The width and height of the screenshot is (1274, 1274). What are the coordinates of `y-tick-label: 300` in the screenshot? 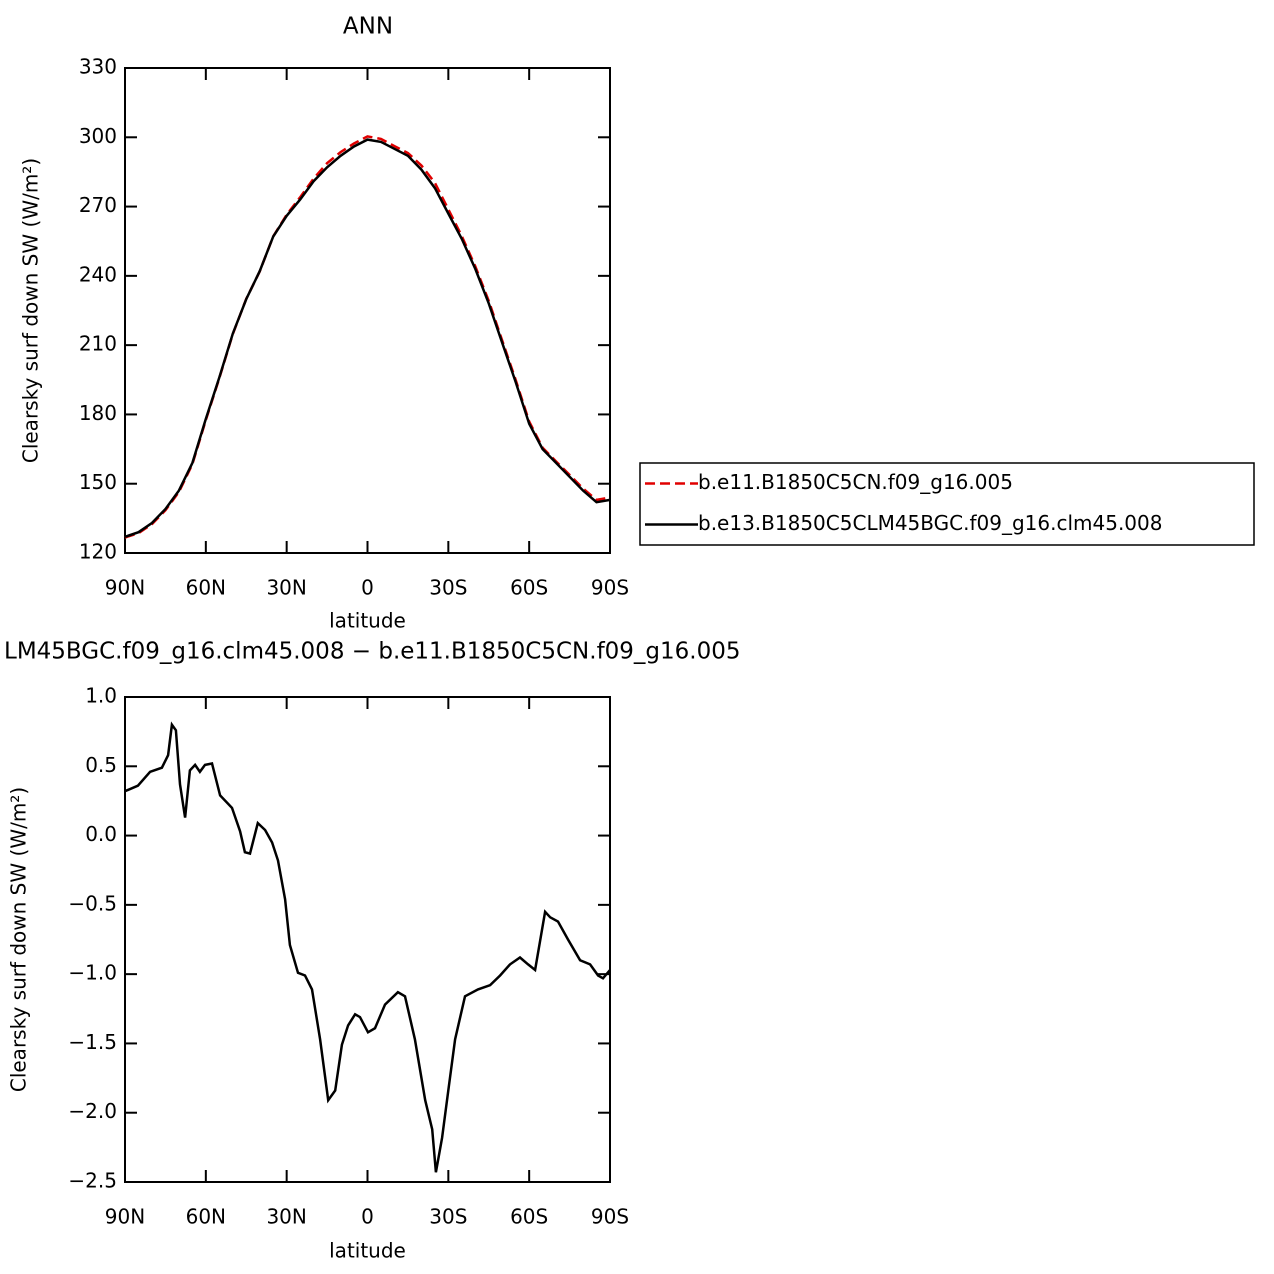 It's located at (98, 136).